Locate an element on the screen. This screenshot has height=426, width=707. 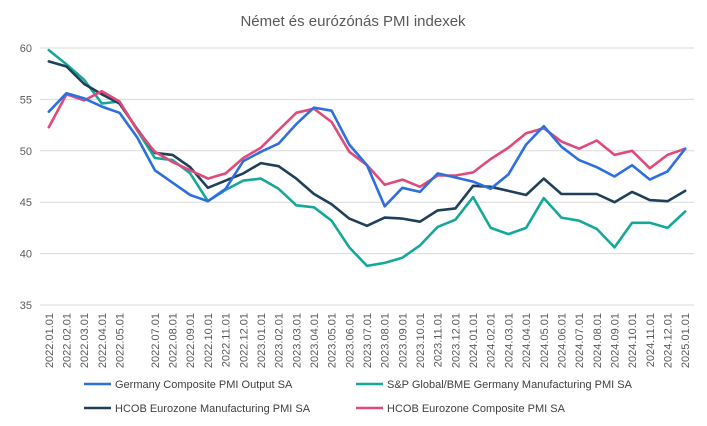
x-tick-label: 2024.11.01 is located at coordinates (651, 340).